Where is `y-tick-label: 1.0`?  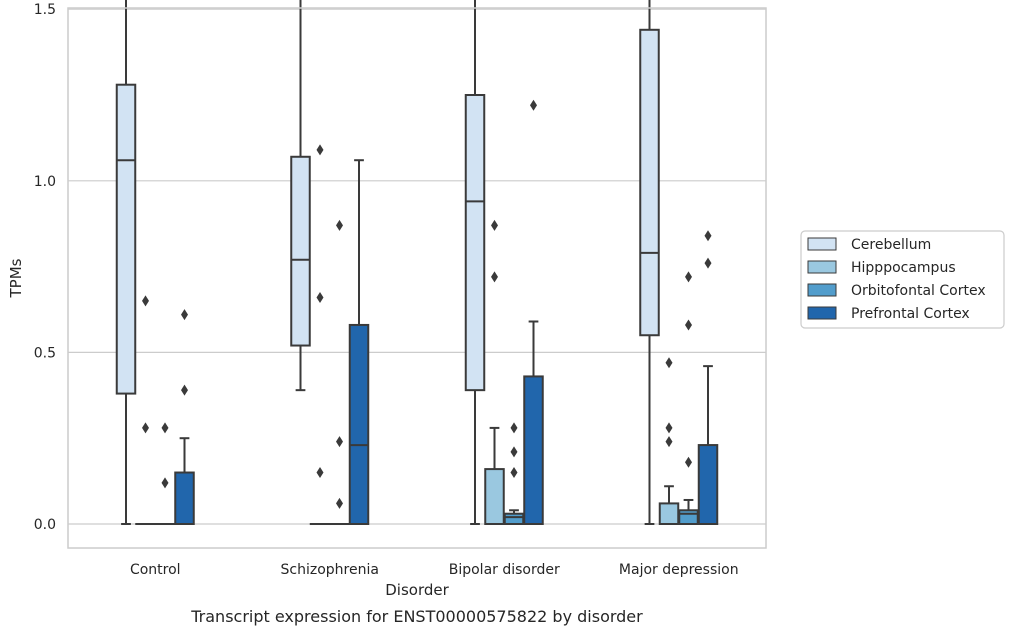 y-tick-label: 1.0 is located at coordinates (45, 182).